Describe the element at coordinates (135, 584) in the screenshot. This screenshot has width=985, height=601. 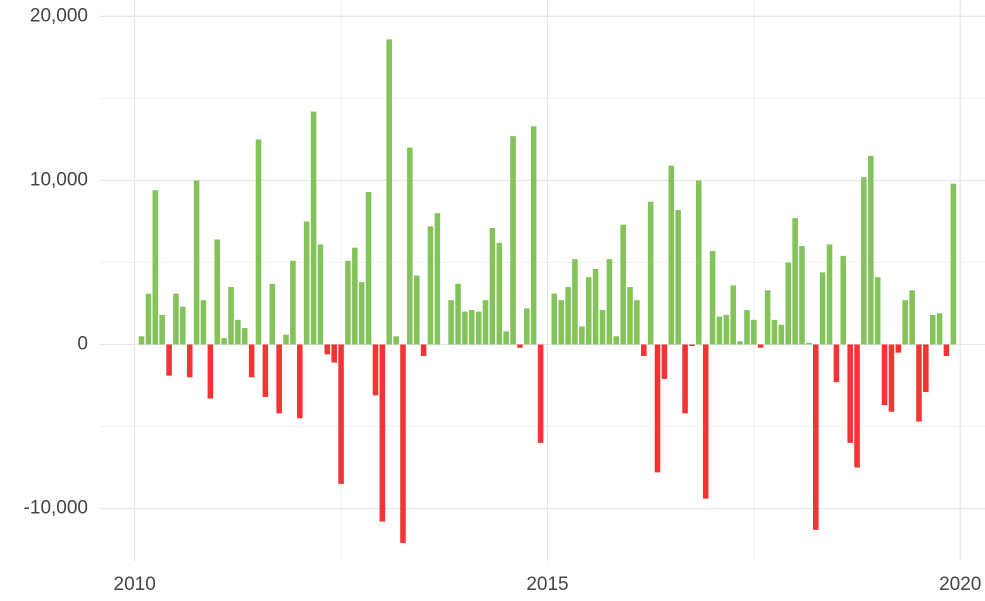
I see `x-tick-label: 2010` at that location.